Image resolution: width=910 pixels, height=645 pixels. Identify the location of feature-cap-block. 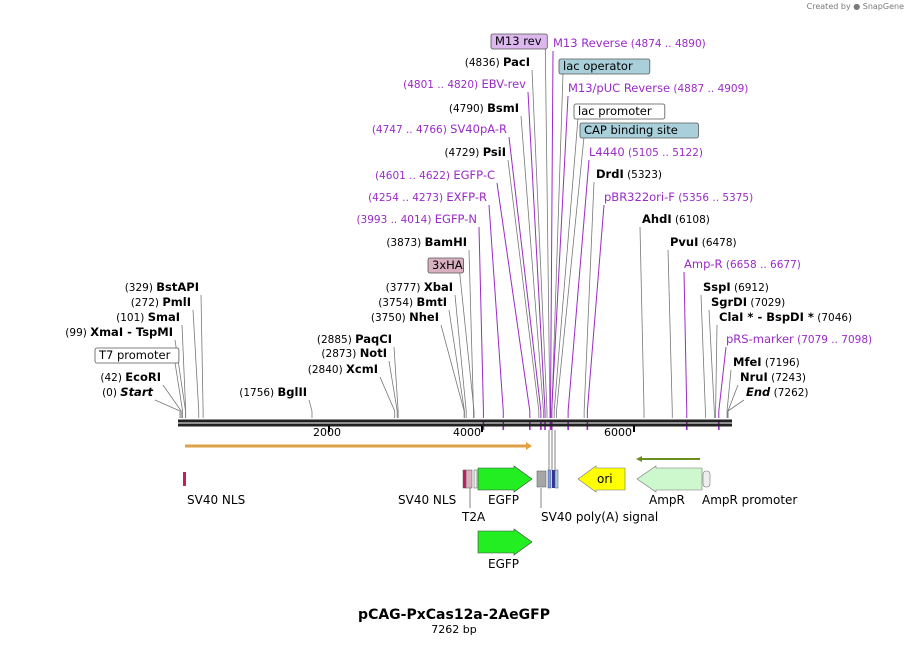
(553, 479).